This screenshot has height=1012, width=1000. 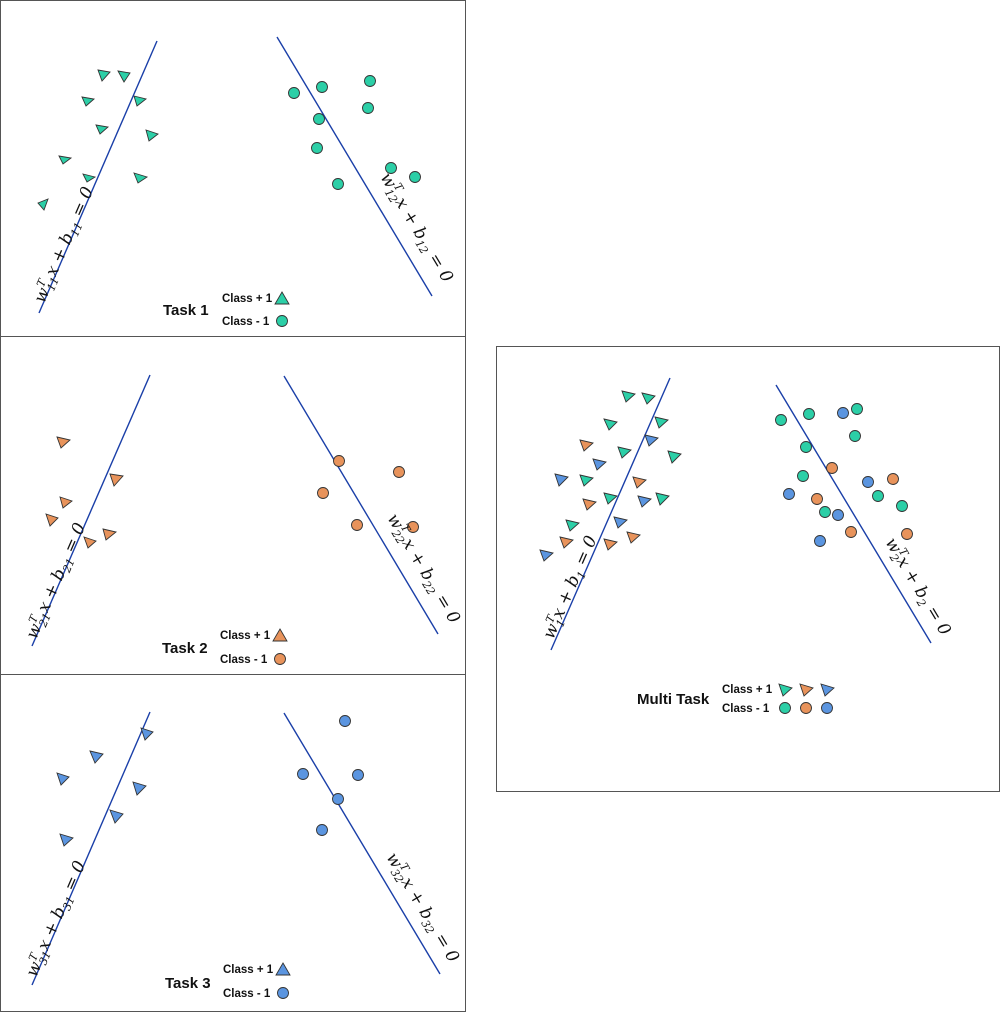 I want to click on multi-left-equation: wT1x + b1 = 0, so click(x=570, y=587).